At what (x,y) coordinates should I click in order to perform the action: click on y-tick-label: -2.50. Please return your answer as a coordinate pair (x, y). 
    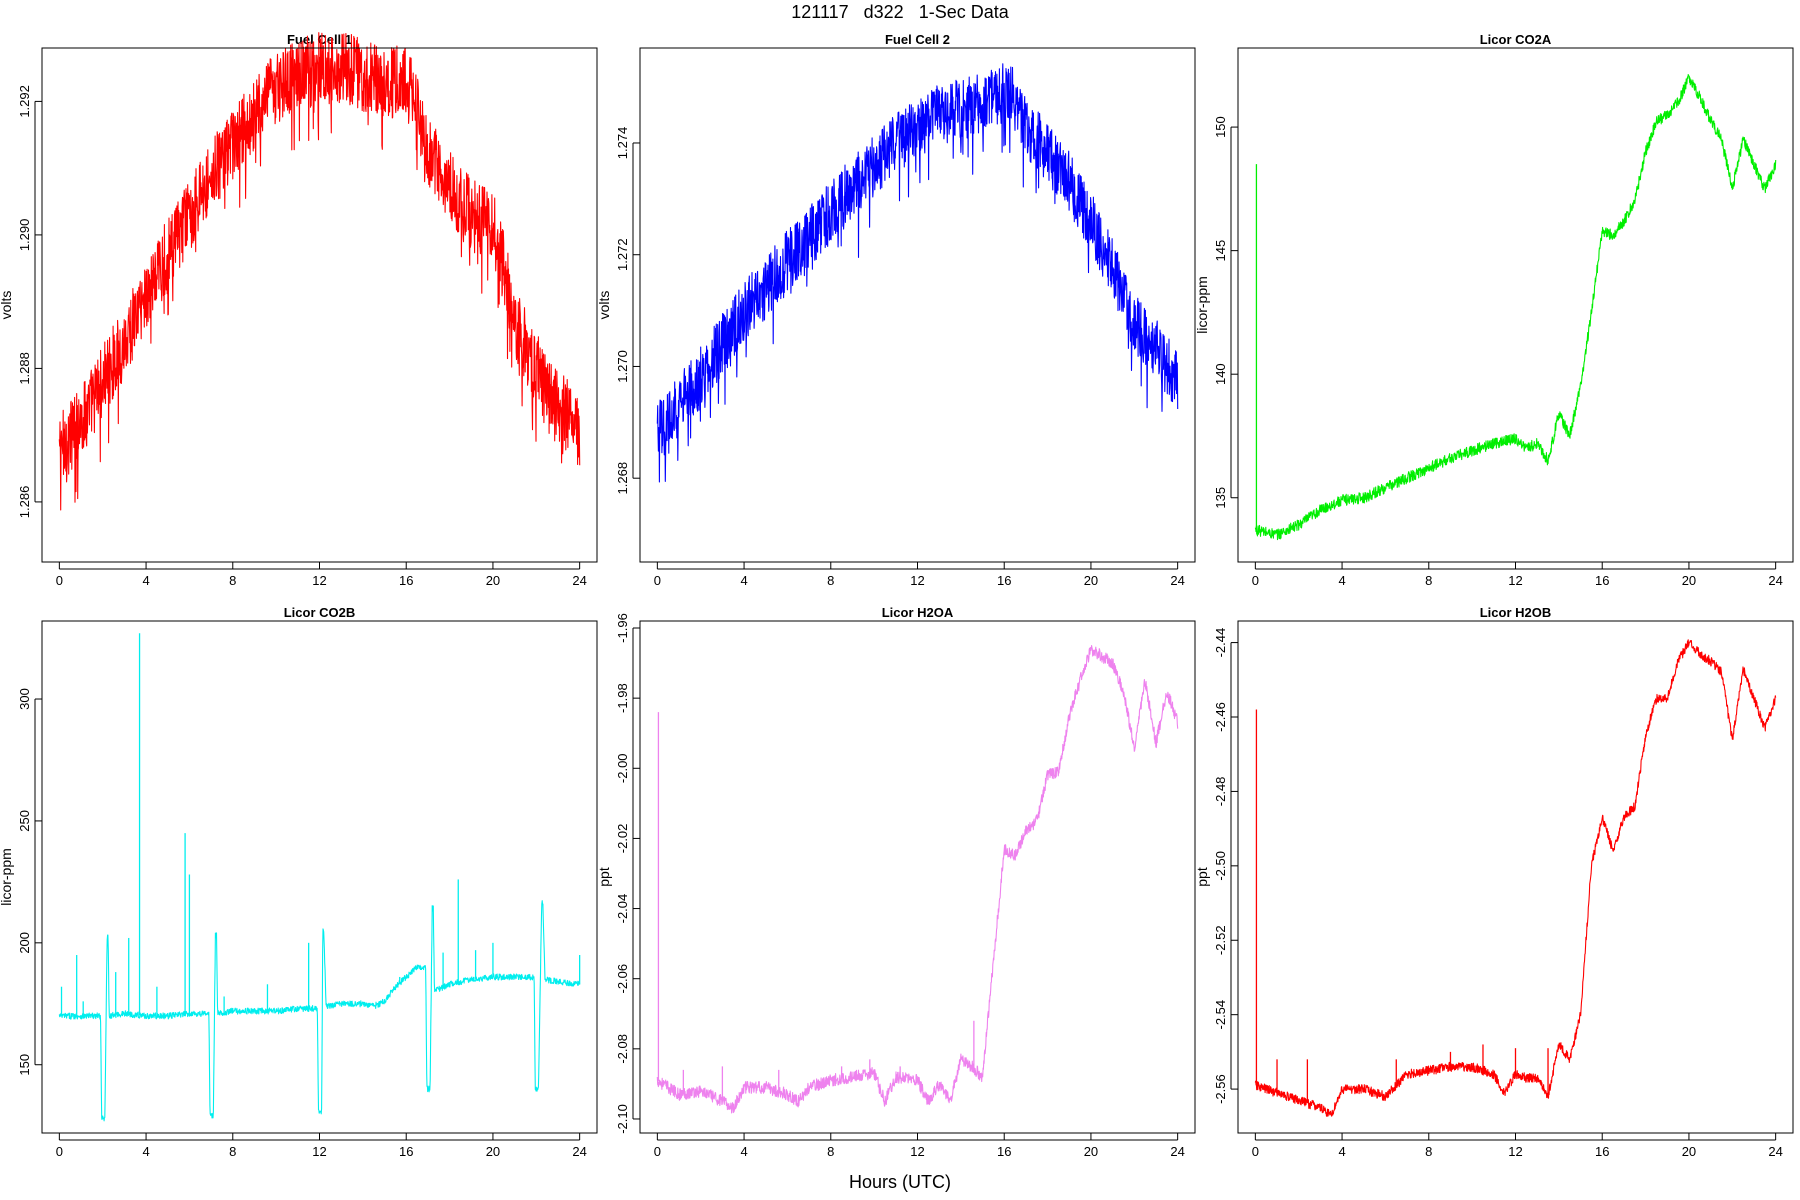
    Looking at the image, I should click on (1220, 866).